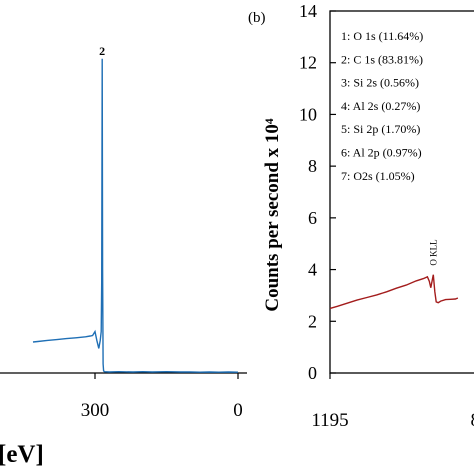 The height and width of the screenshot is (474, 474). What do you see at coordinates (382, 59) in the screenshot?
I see `legend-entry: 2: C 1s (83.81%)` at bounding box center [382, 59].